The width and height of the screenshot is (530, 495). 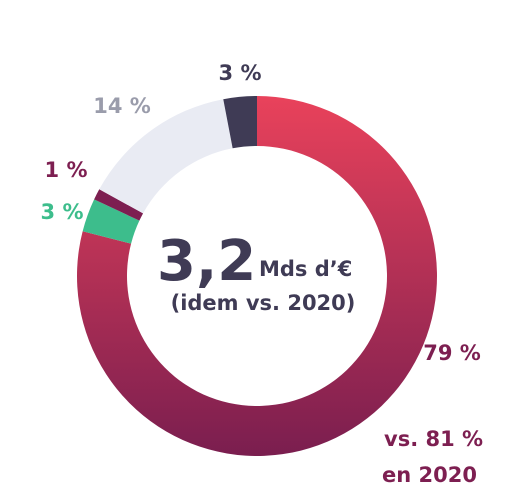 I want to click on slice-label-2: 3 %, so click(x=62, y=212).